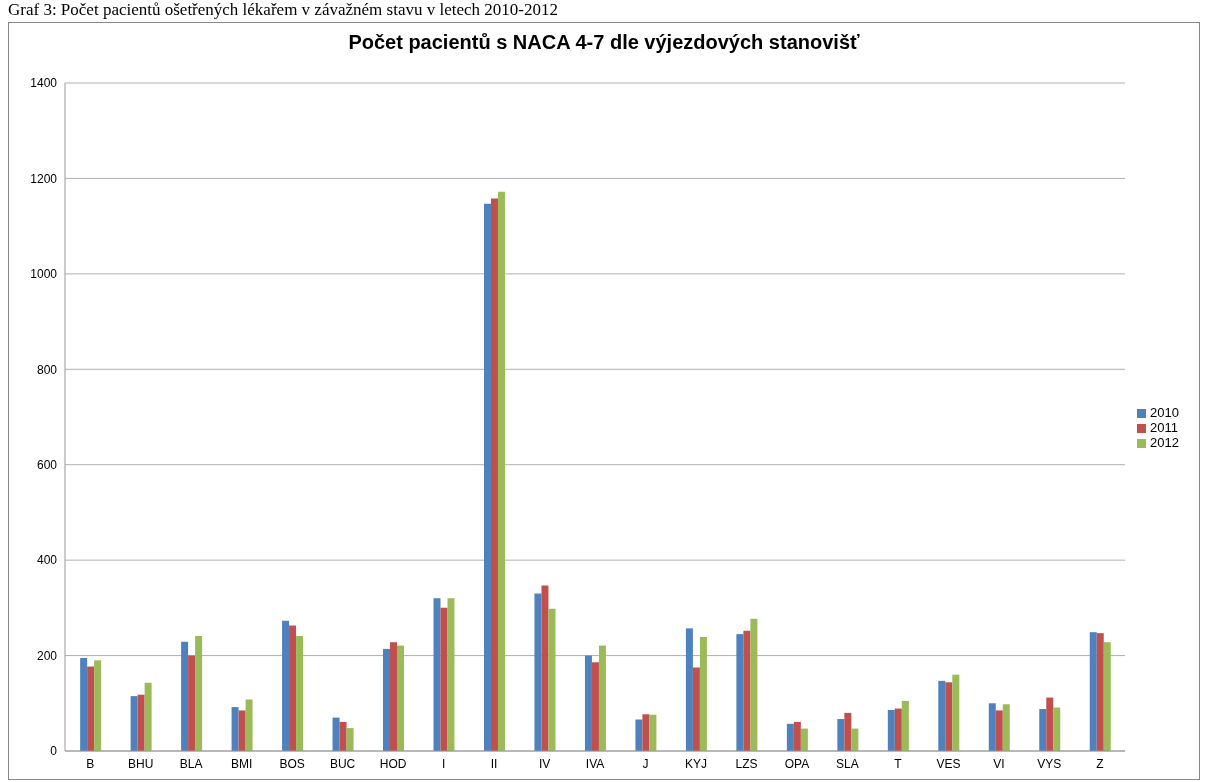  I want to click on x-tick-label: VES, so click(948, 763).